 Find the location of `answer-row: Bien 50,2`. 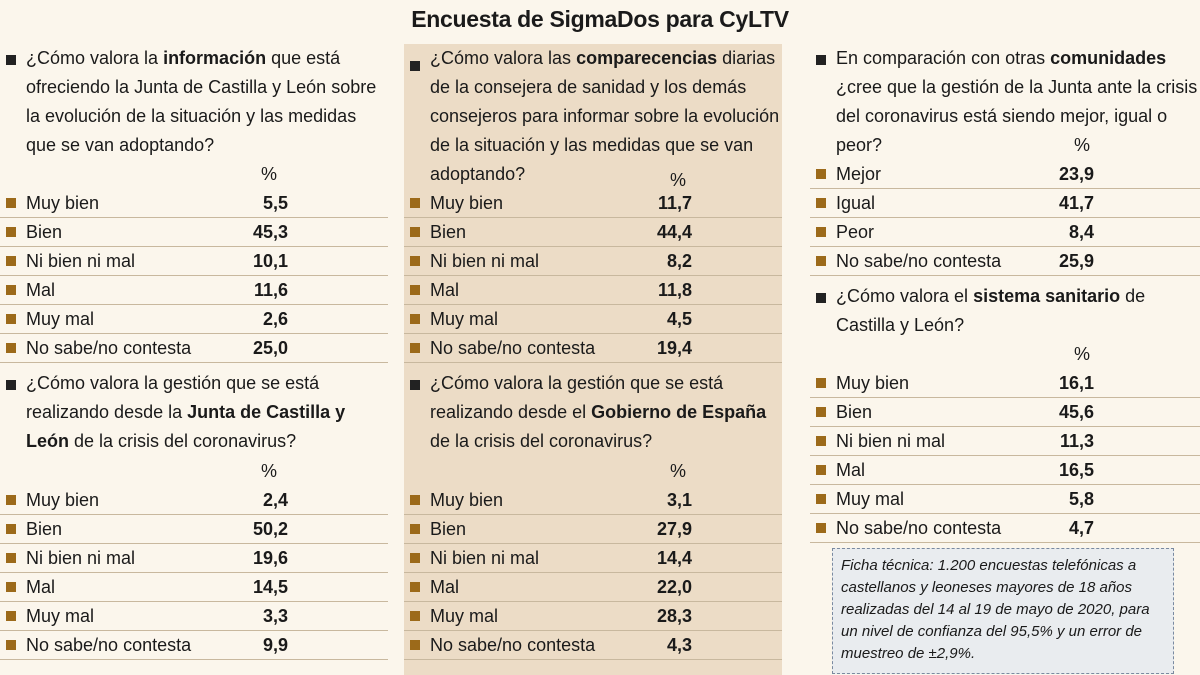

answer-row: Bien 50,2 is located at coordinates (194, 529).